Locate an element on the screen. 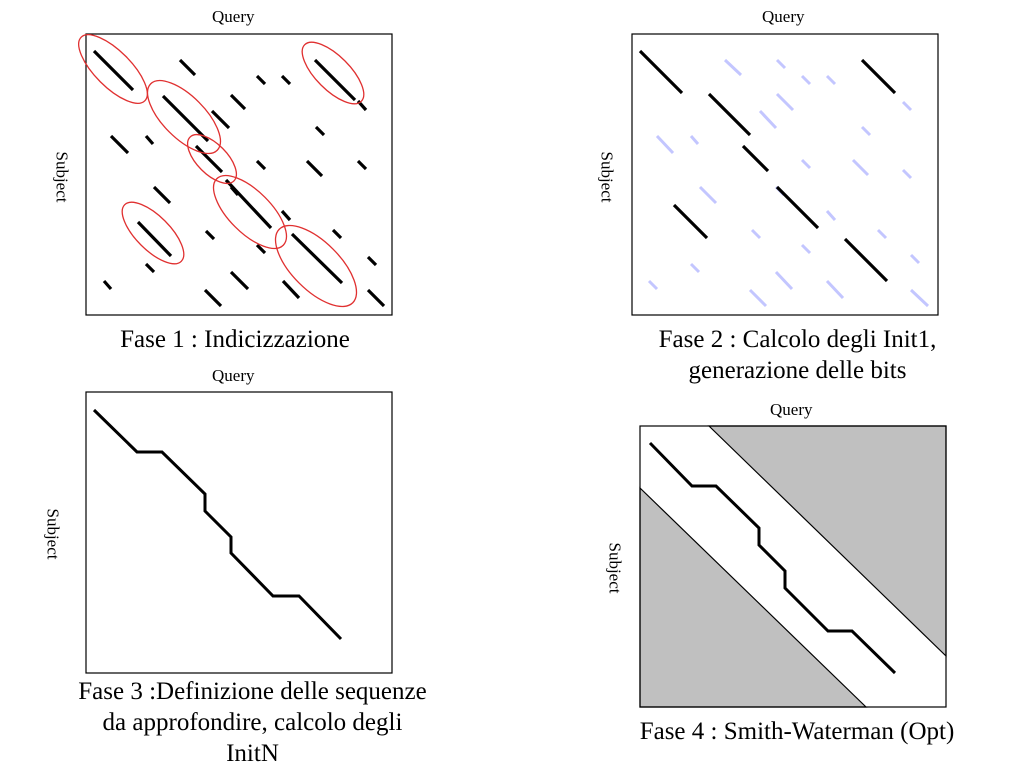 The image size is (1024, 769). panel3-matrix-frame is located at coordinates (239, 532).